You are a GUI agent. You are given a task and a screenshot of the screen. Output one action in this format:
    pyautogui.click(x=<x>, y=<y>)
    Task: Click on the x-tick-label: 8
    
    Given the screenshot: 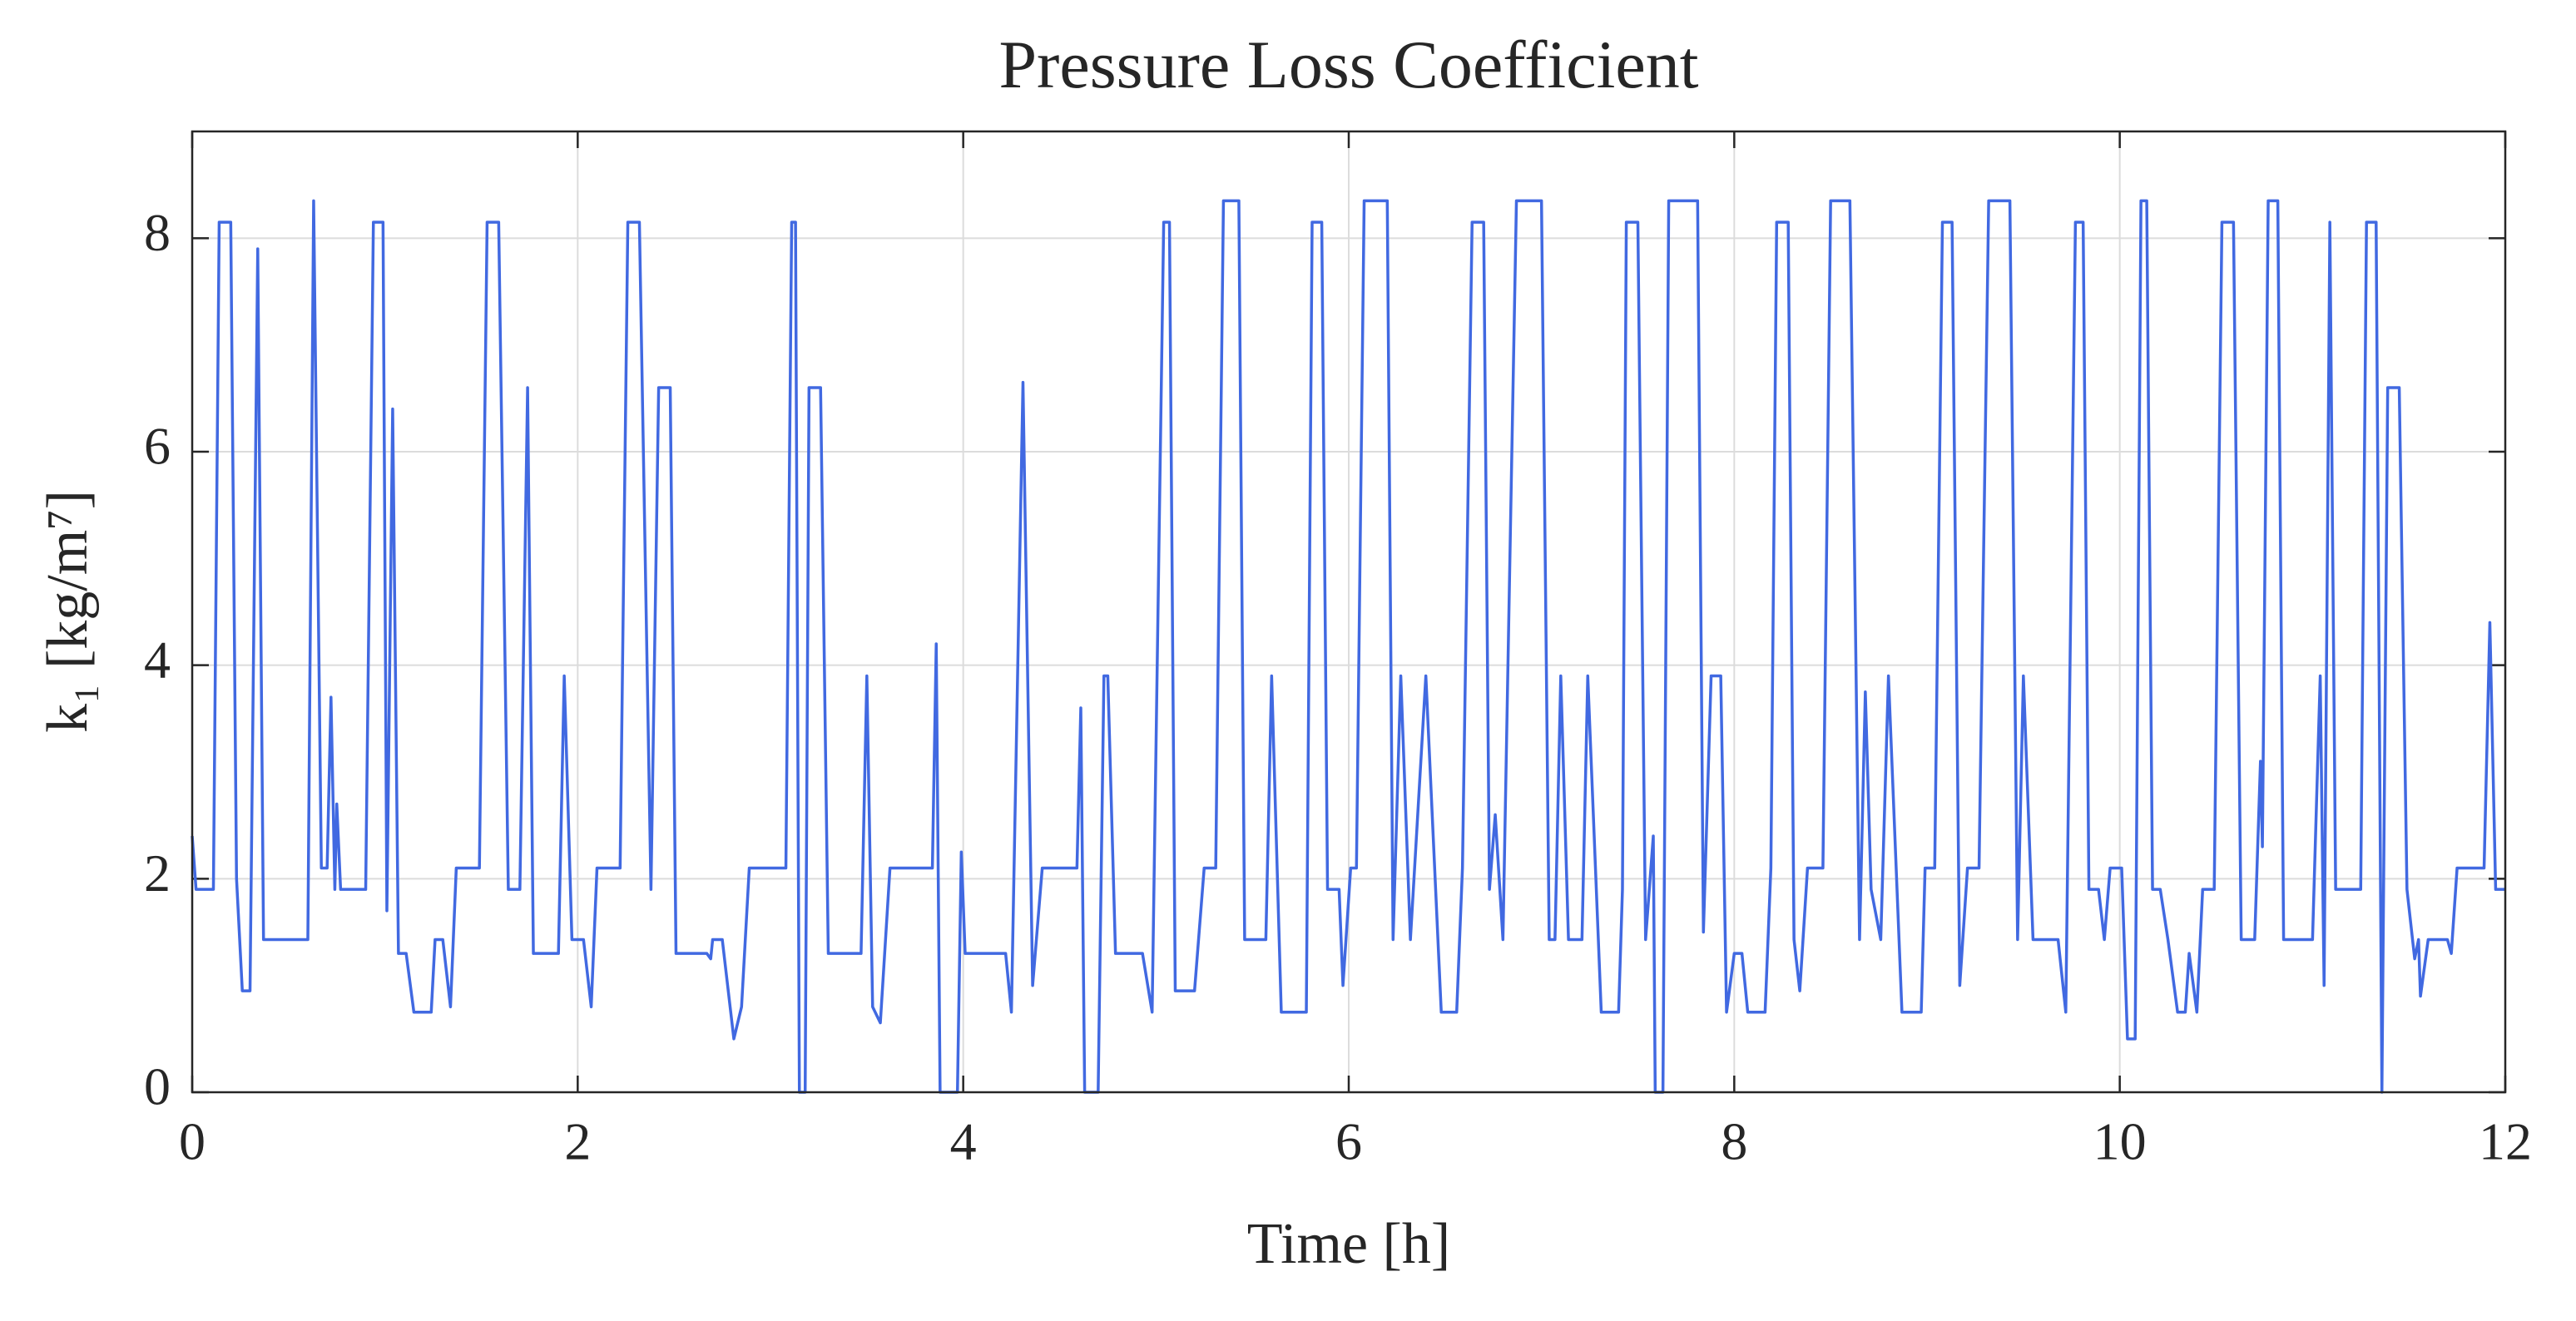 What is the action you would take?
    pyautogui.click(x=1734, y=1141)
    